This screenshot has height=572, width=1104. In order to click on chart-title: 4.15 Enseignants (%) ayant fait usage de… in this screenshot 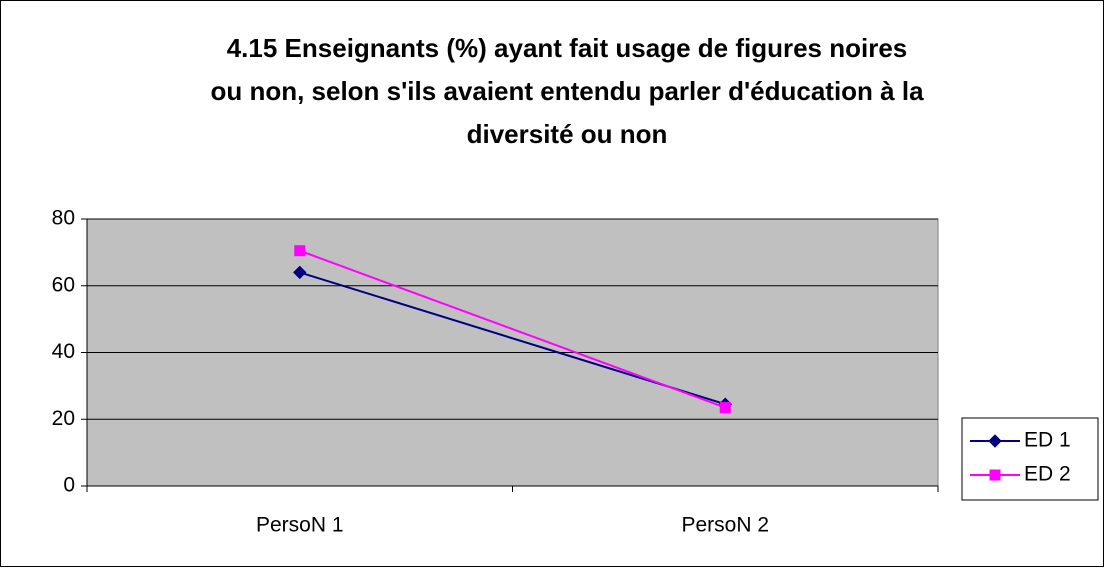, I will do `click(567, 48)`.